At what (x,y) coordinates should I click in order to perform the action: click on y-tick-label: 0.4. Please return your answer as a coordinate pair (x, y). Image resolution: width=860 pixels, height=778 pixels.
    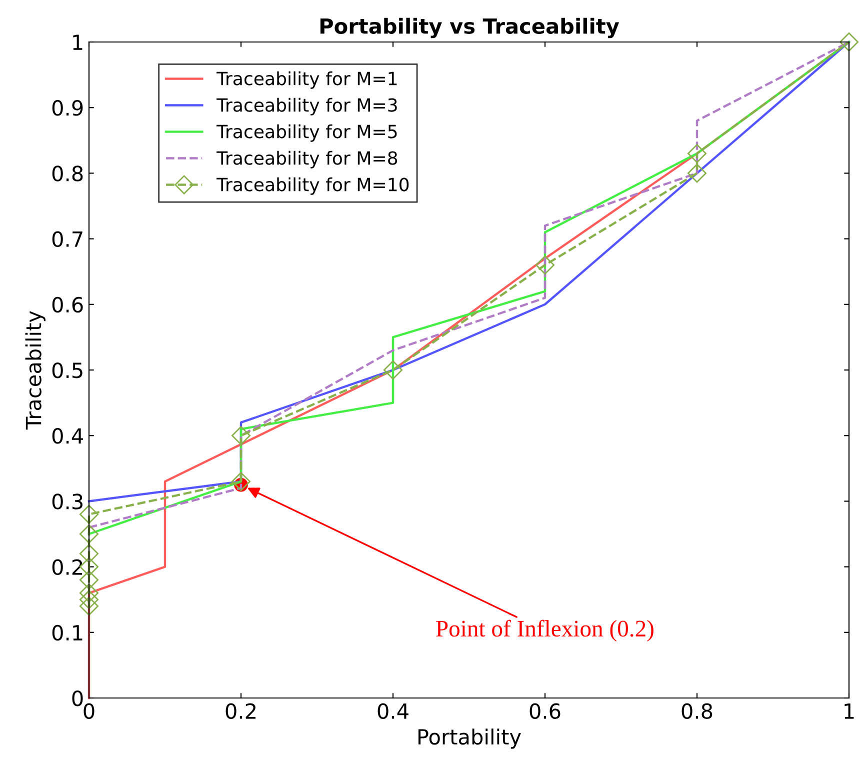
    Looking at the image, I should click on (67, 436).